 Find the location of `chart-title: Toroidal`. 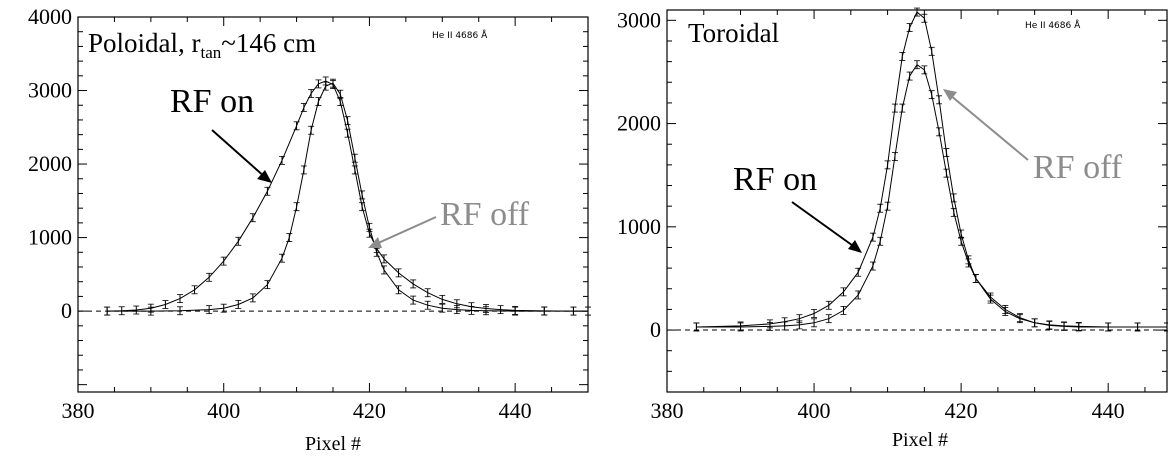

chart-title: Toroidal is located at coordinates (733, 33).